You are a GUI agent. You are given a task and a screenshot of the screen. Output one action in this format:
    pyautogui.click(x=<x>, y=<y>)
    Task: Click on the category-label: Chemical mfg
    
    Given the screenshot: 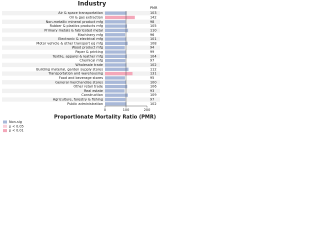 What is the action you would take?
    pyautogui.click(x=91, y=61)
    